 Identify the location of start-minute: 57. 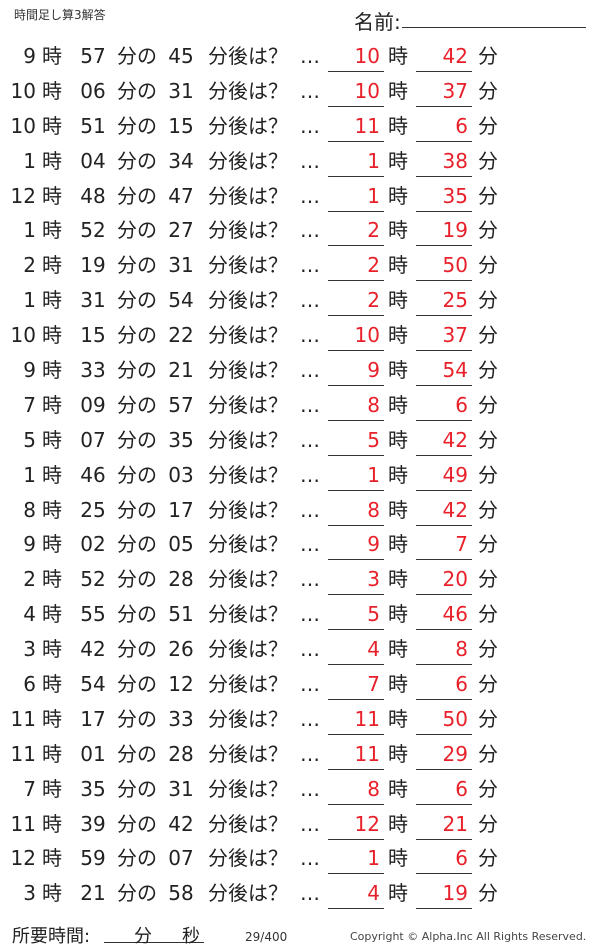
(93, 56).